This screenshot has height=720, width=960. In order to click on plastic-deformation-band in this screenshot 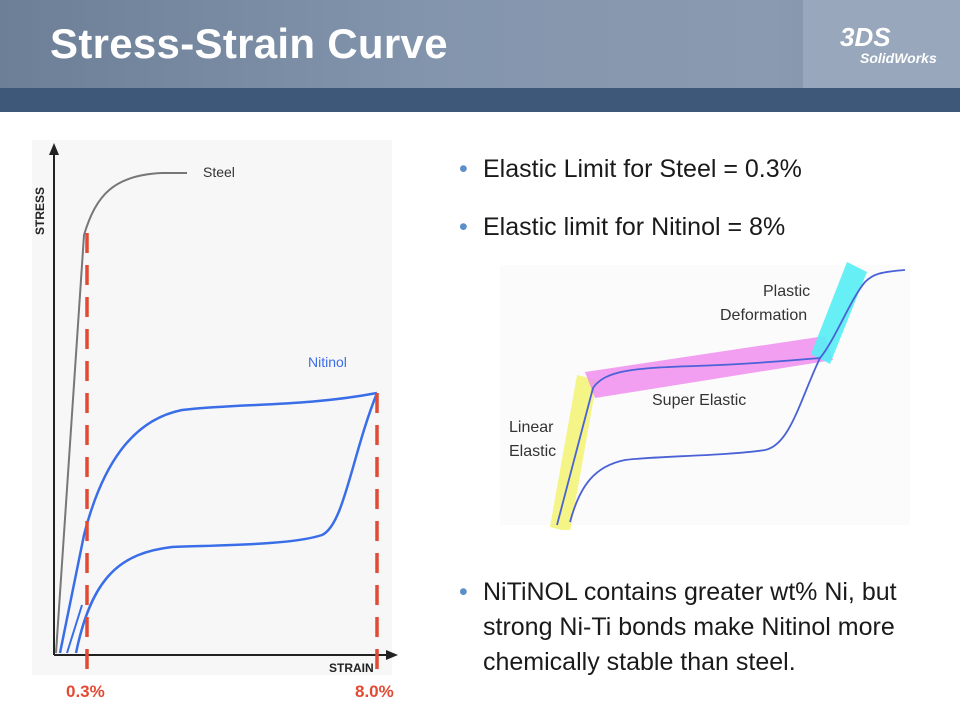, I will do `click(839, 313)`.